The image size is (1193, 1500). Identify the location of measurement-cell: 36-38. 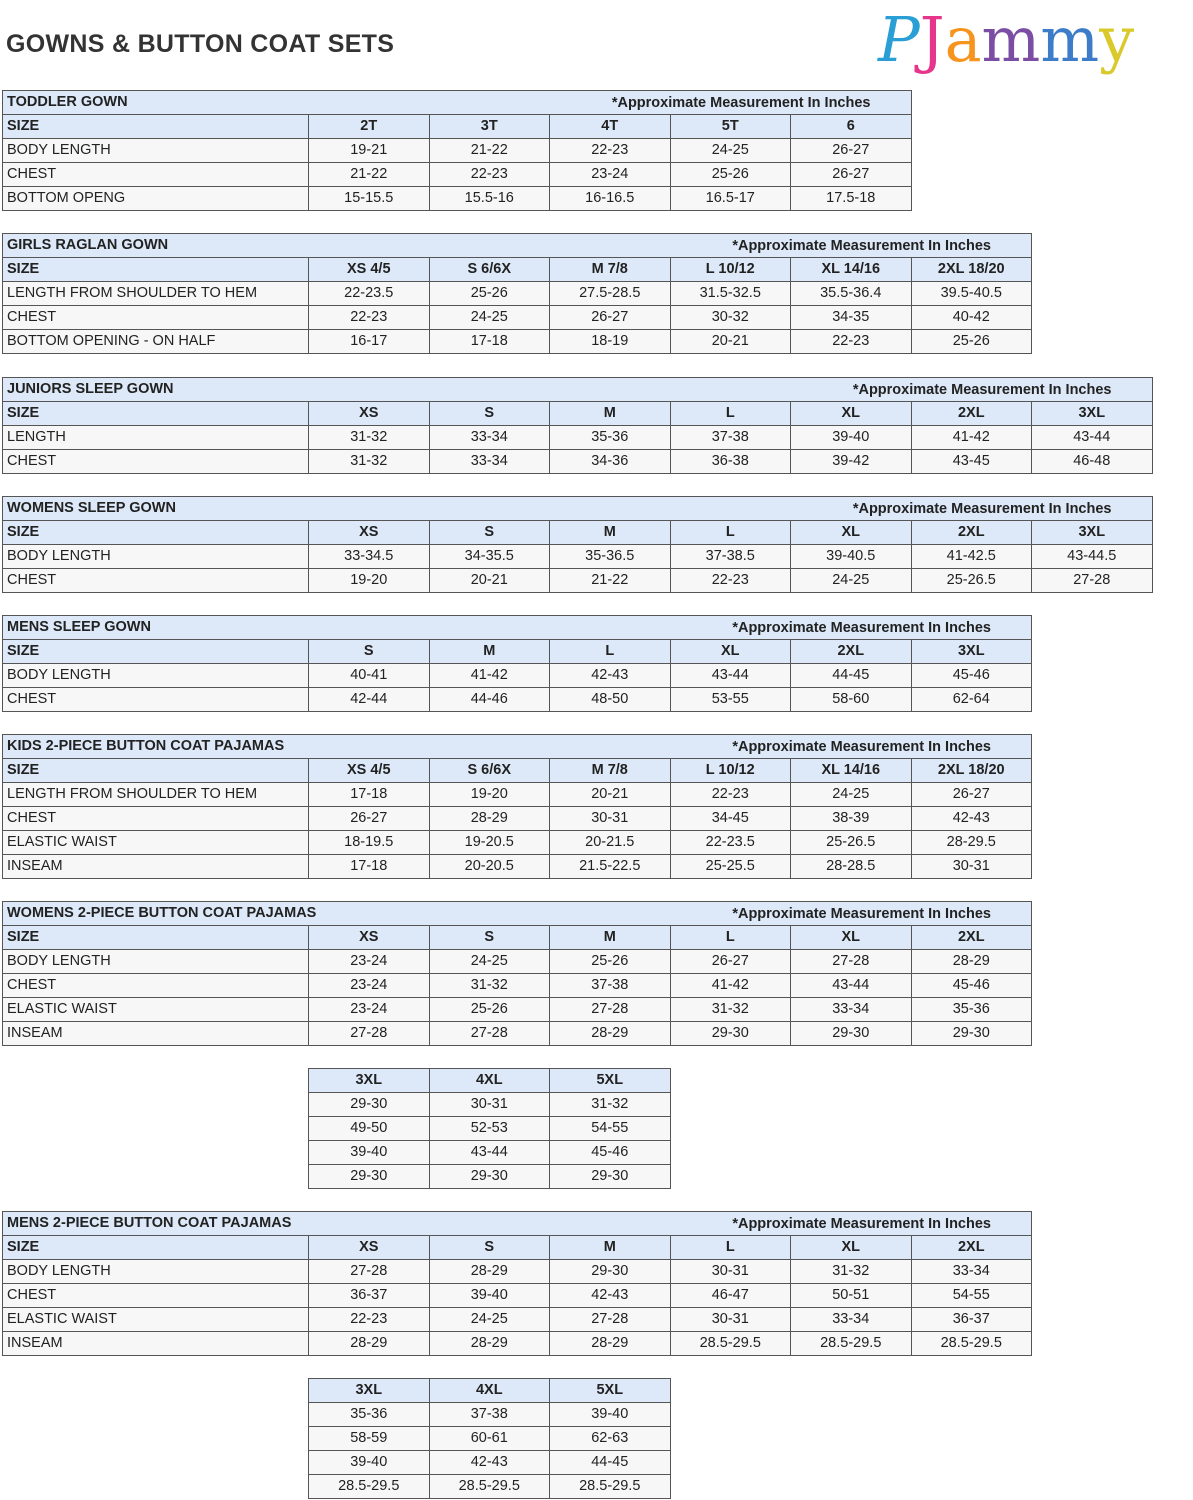
(730, 461).